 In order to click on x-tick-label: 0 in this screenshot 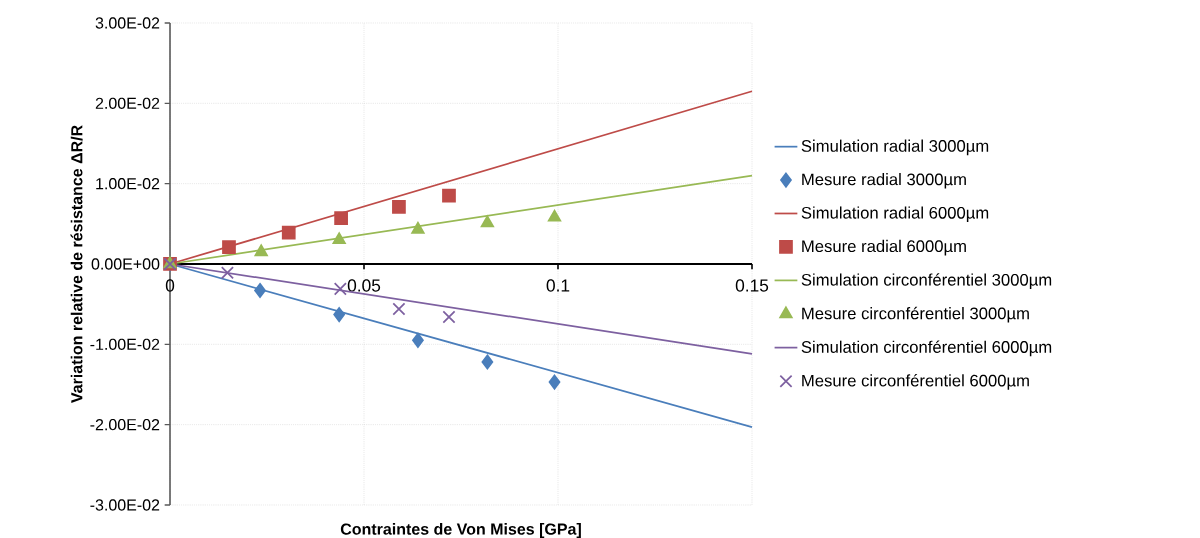, I will do `click(170, 285)`.